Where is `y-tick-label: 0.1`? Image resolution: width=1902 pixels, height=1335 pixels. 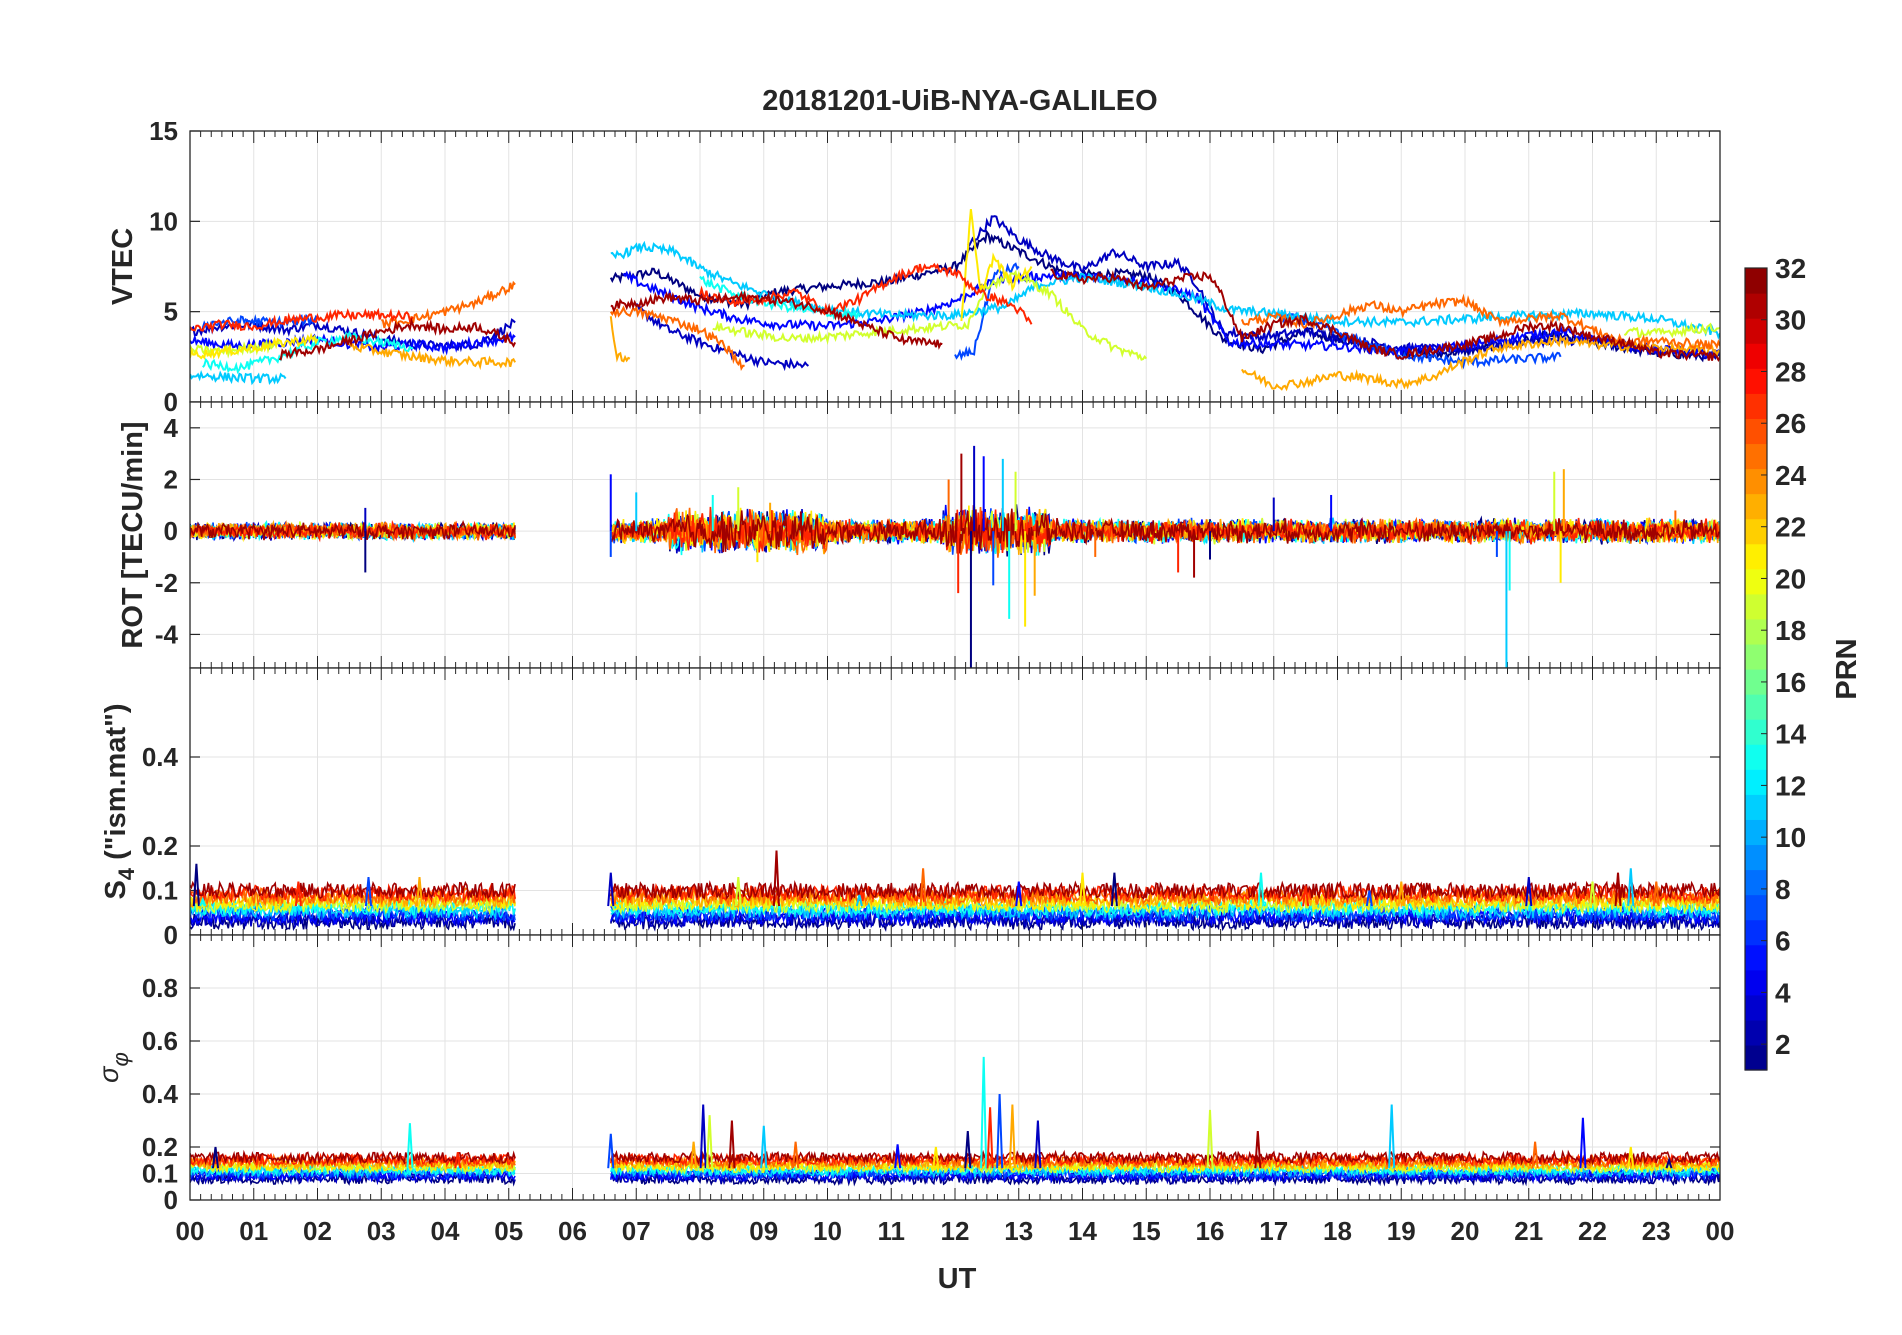 y-tick-label: 0.1 is located at coordinates (160, 1174).